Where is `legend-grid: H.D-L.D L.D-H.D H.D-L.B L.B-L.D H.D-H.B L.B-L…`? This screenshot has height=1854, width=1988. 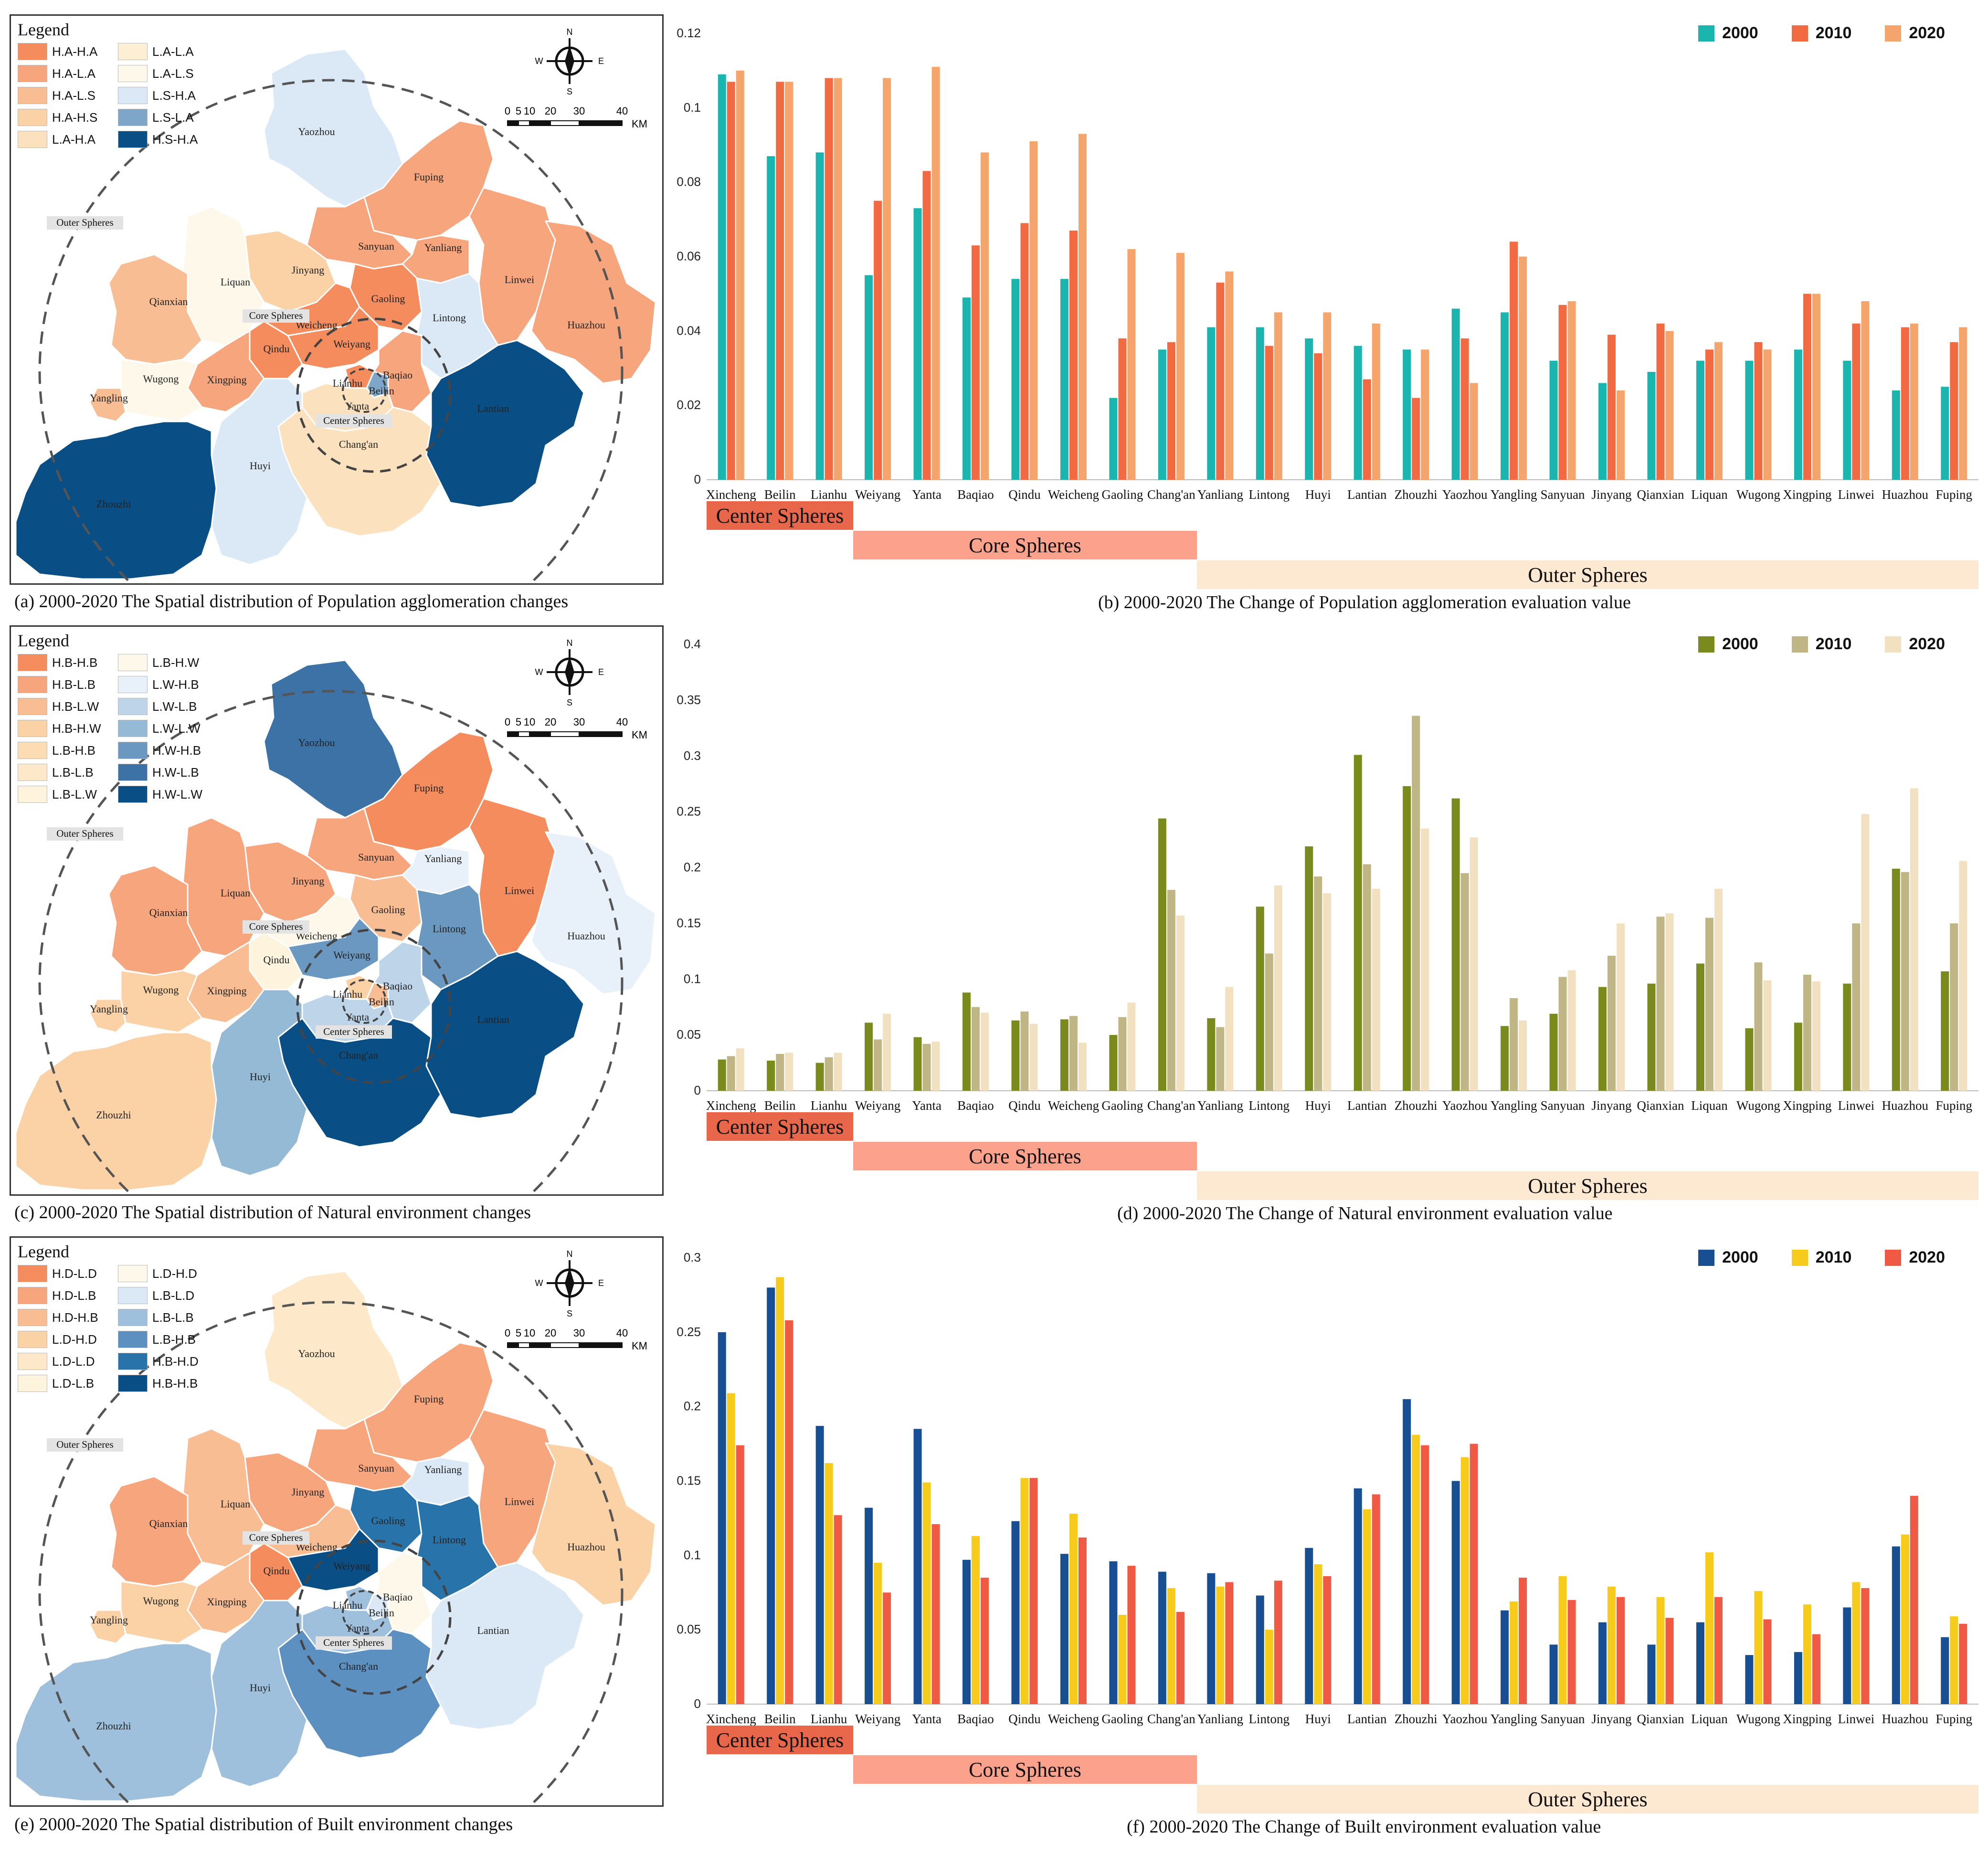 legend-grid: H.D-L.D L.D-H.D H.D-L.B L.B-L.D H.D-H.B L.B-L… is located at coordinates (118, 1328).